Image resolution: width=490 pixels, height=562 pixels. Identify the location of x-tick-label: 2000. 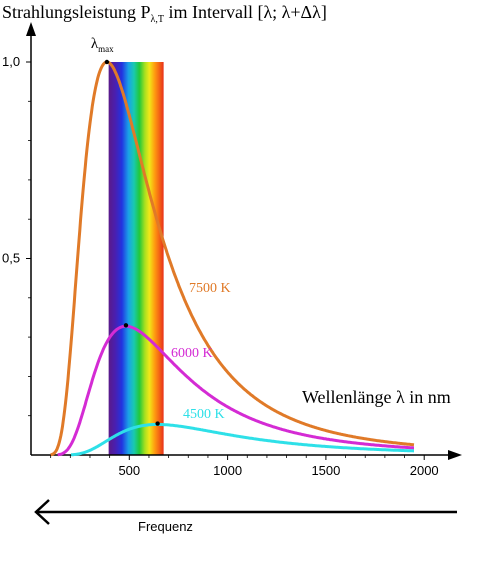
(424, 470).